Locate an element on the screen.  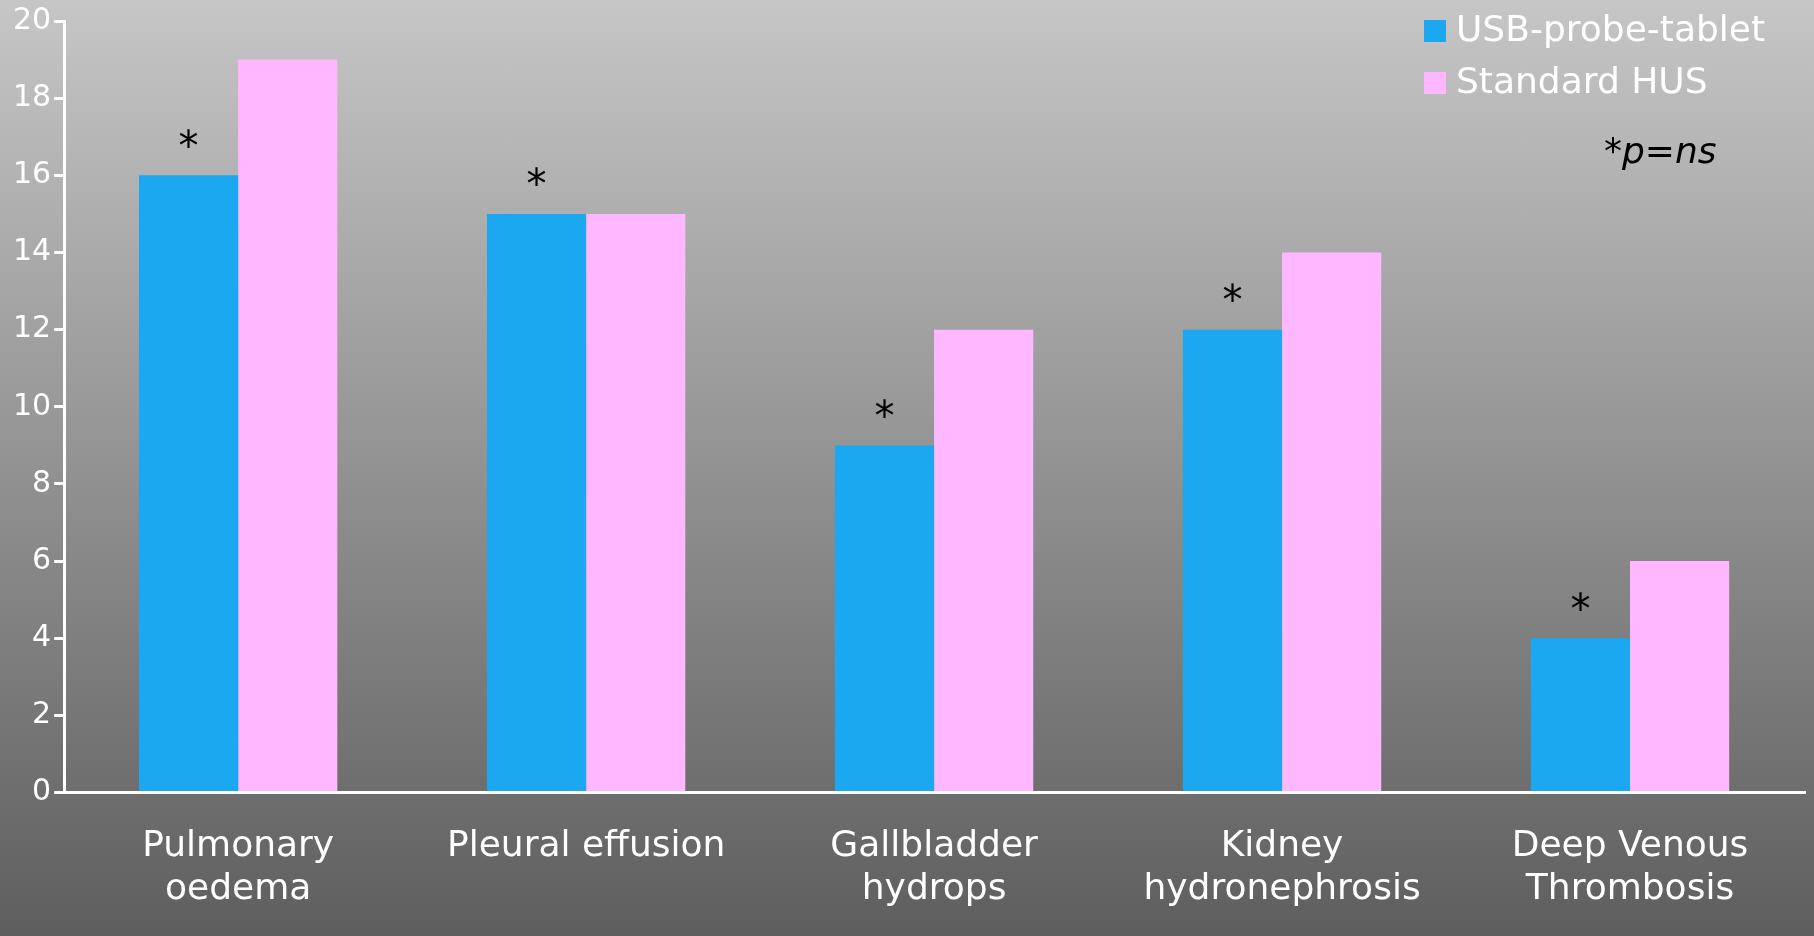
x-tick-label: Pleural effusion is located at coordinates (586, 843).